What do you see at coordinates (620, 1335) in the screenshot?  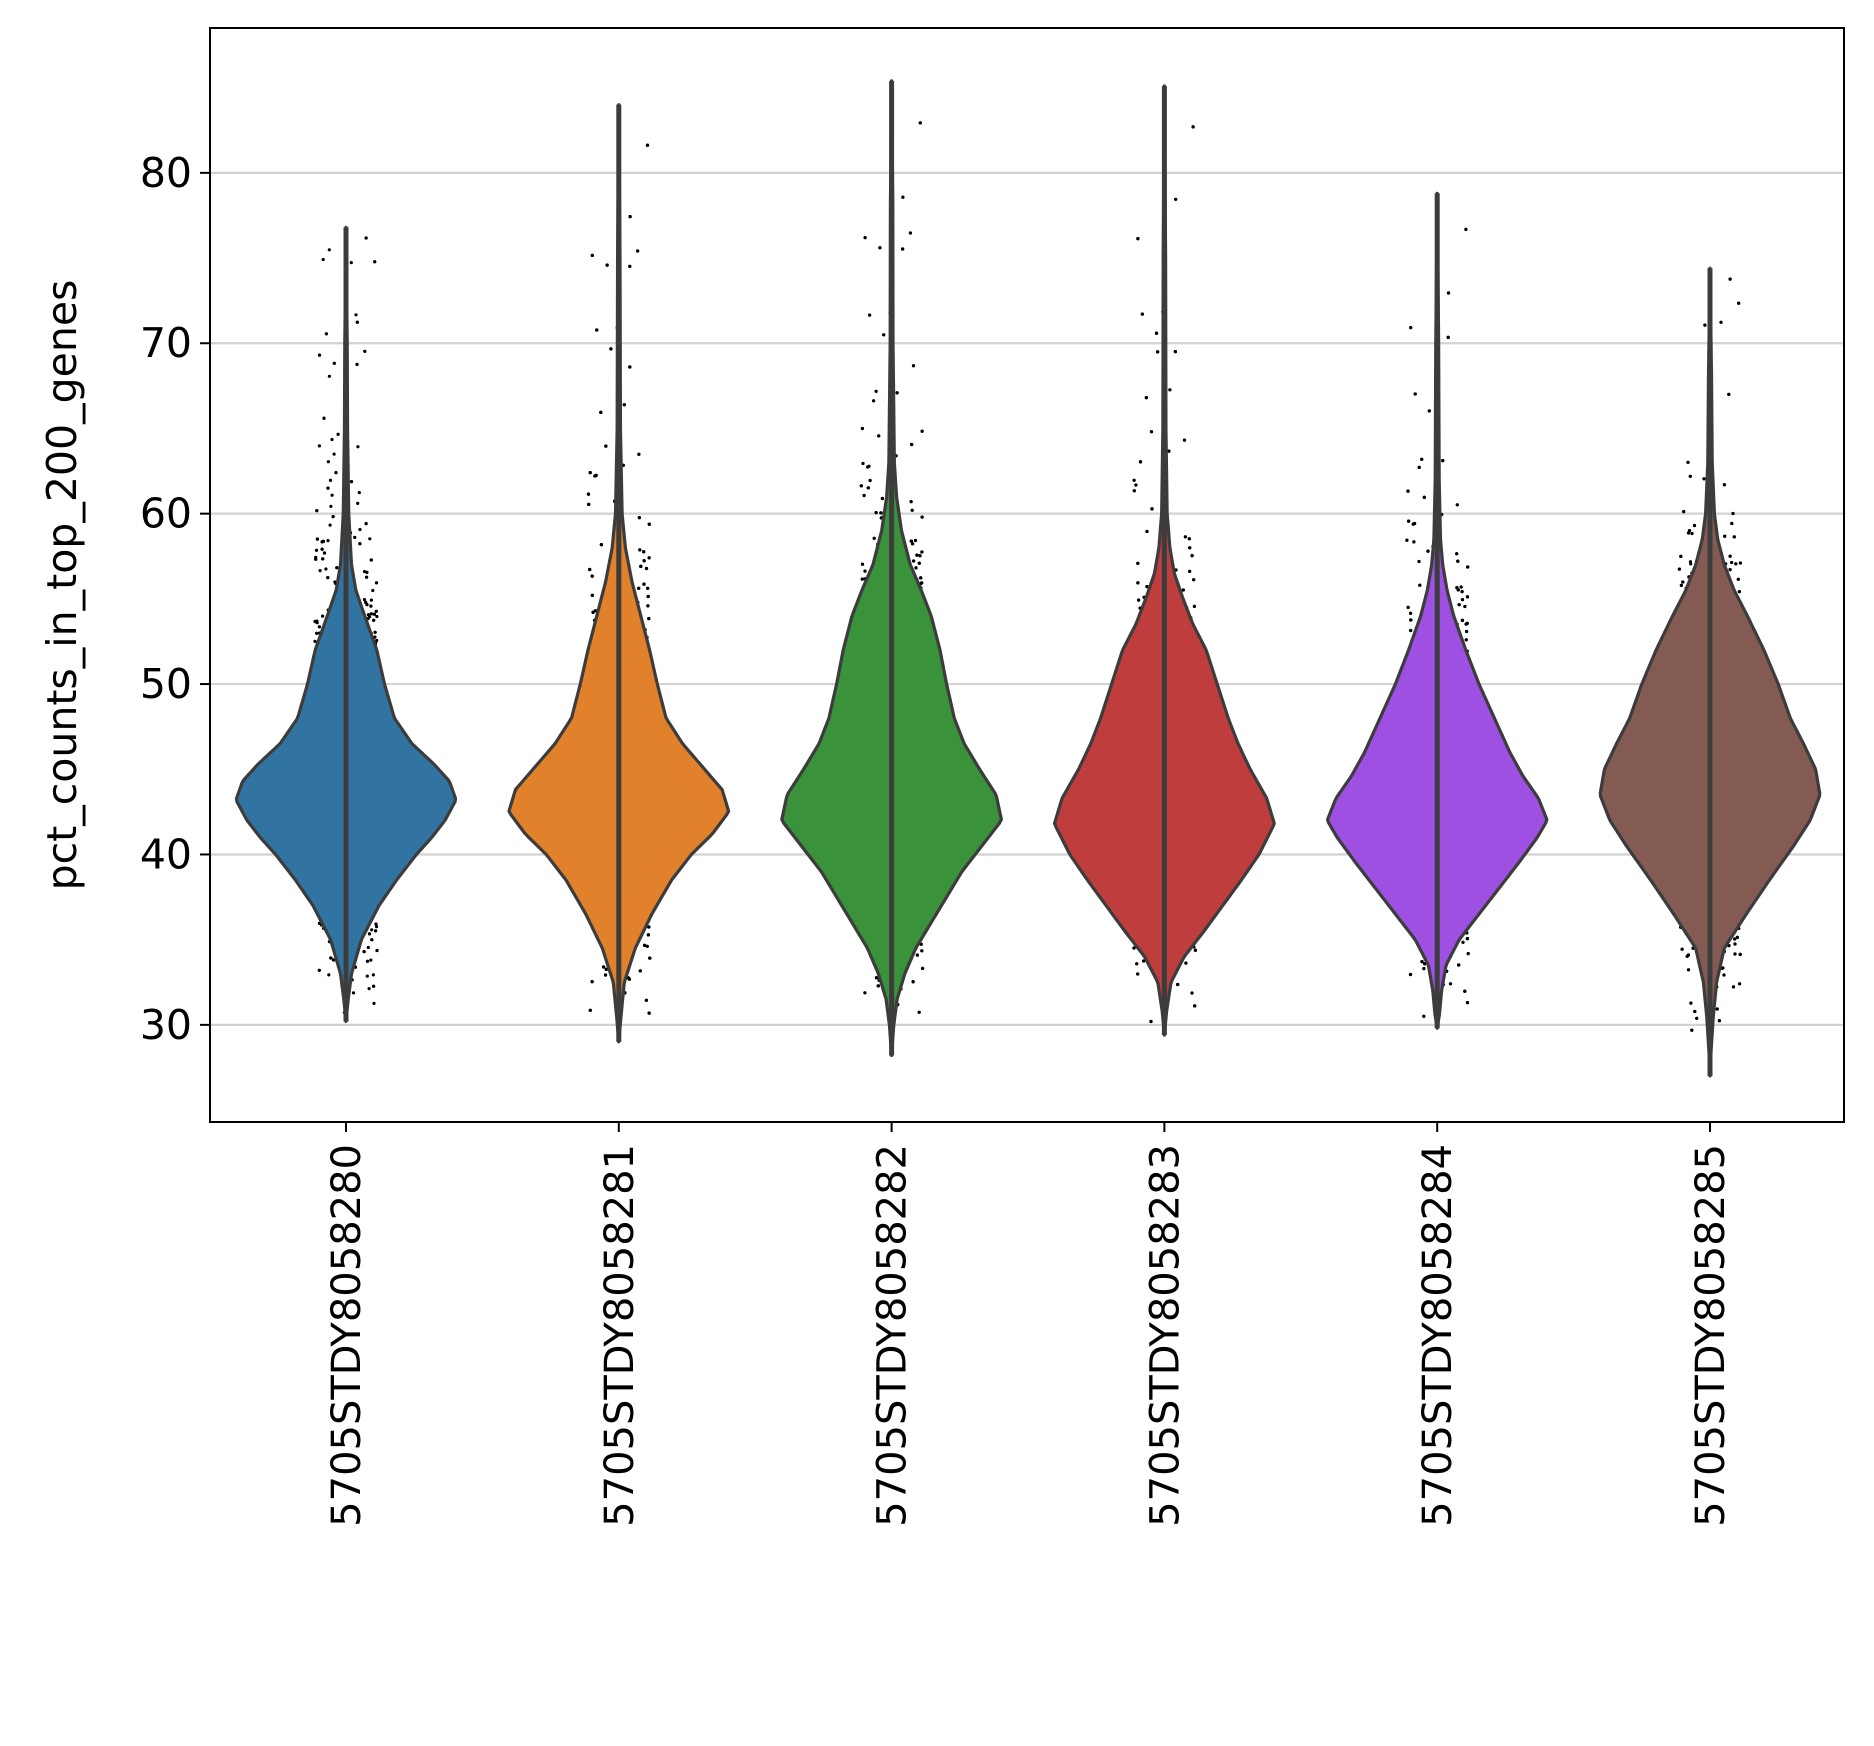 I see `x-tick-label-2: 5705STDY8058281` at bounding box center [620, 1335].